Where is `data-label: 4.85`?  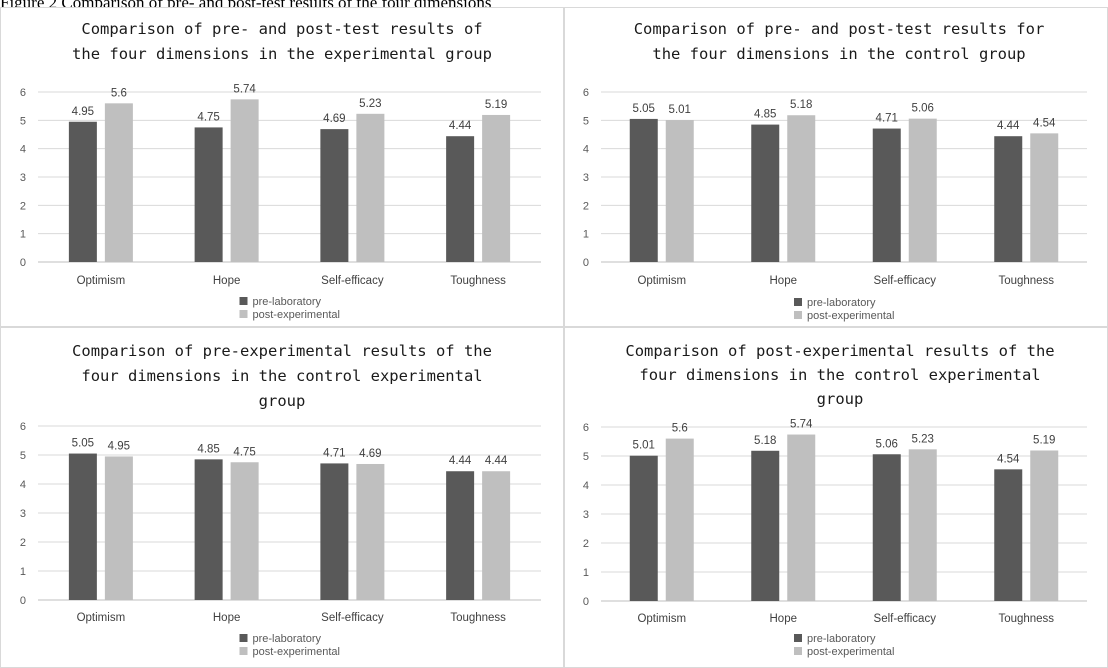
data-label: 4.85 is located at coordinates (208, 449).